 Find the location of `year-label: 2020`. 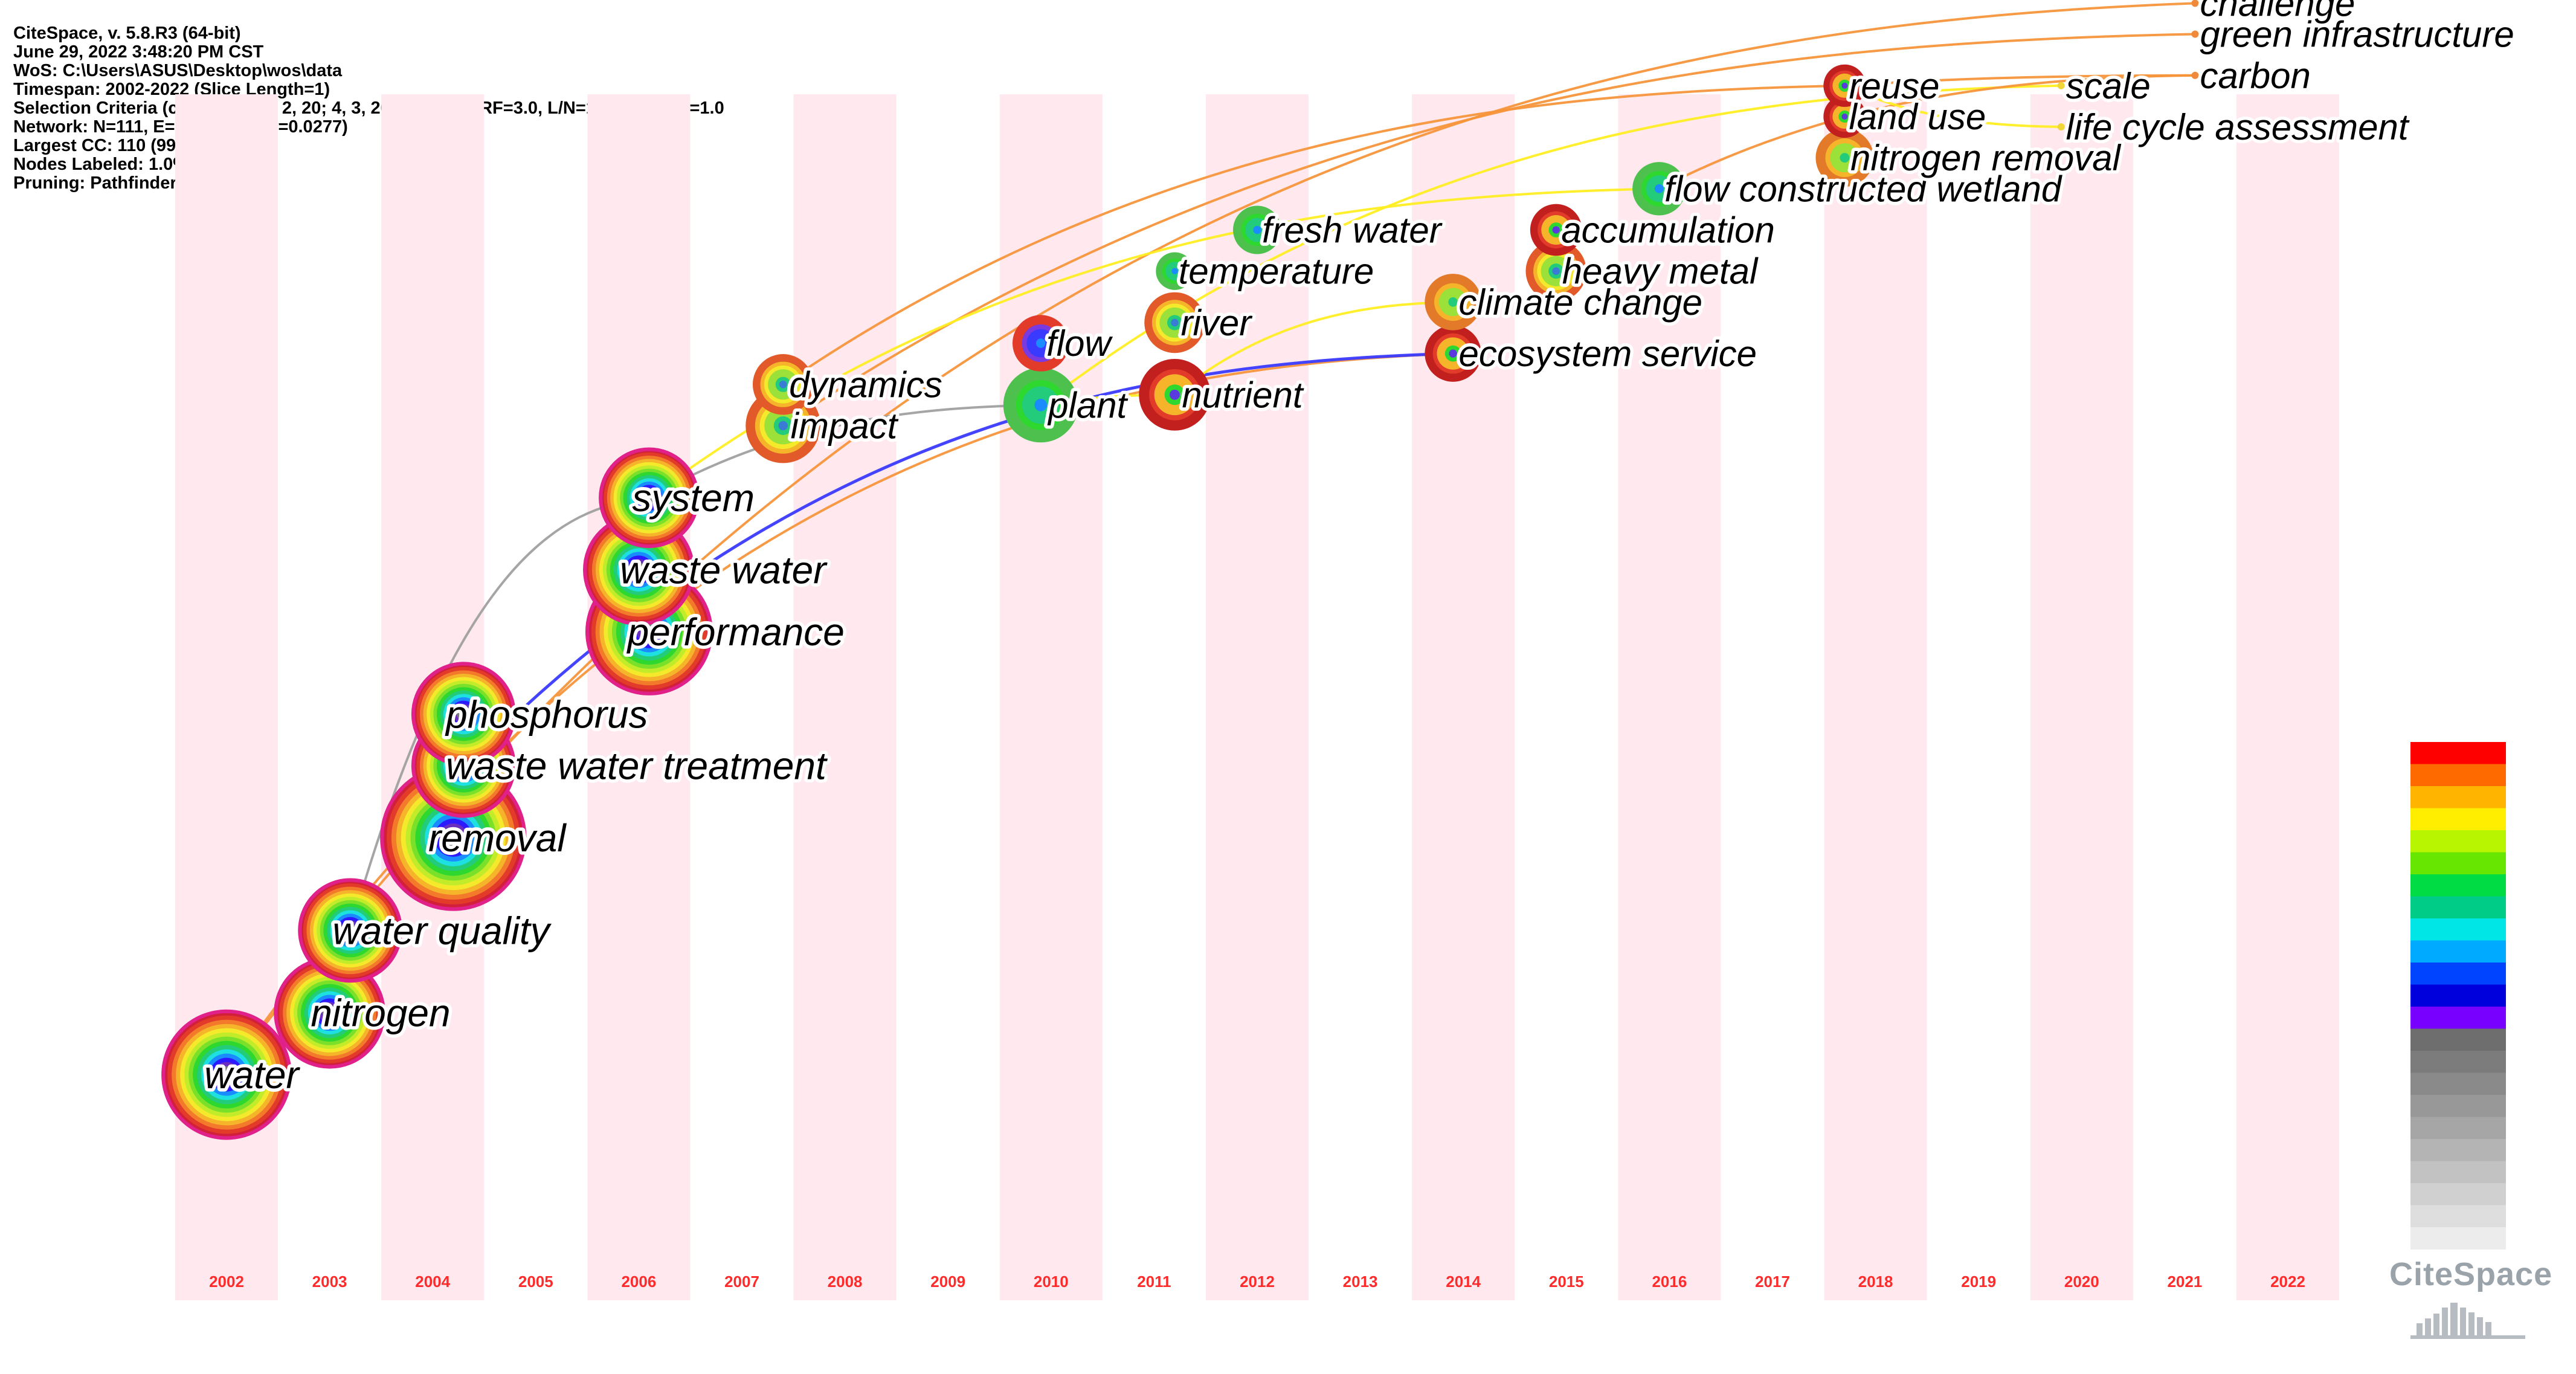

year-label: 2020 is located at coordinates (2081, 1281).